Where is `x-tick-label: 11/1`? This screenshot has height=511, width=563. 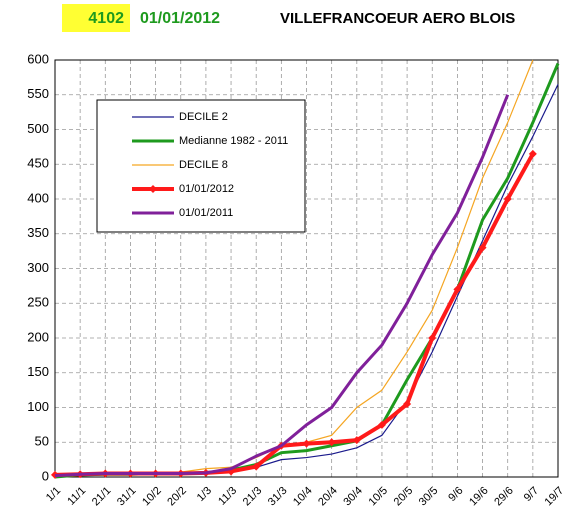
x-tick-label: 11/1 is located at coordinates (76, 495).